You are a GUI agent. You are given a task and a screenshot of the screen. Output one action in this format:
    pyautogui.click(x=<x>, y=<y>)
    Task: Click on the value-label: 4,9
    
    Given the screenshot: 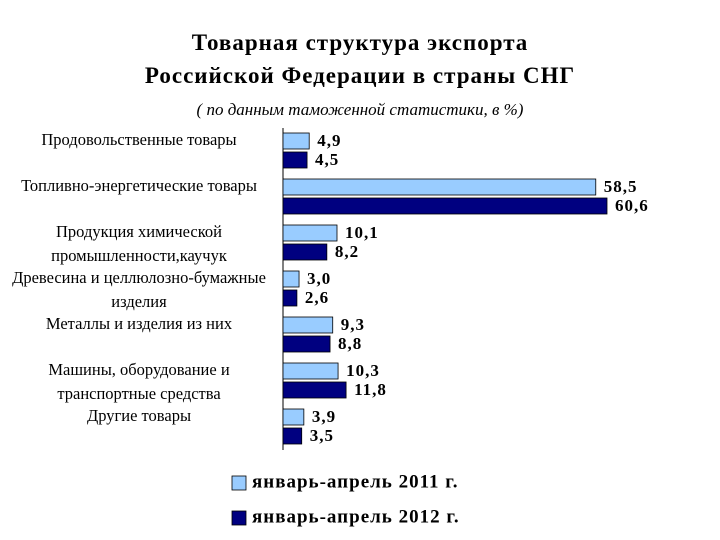 What is the action you would take?
    pyautogui.click(x=329, y=140)
    